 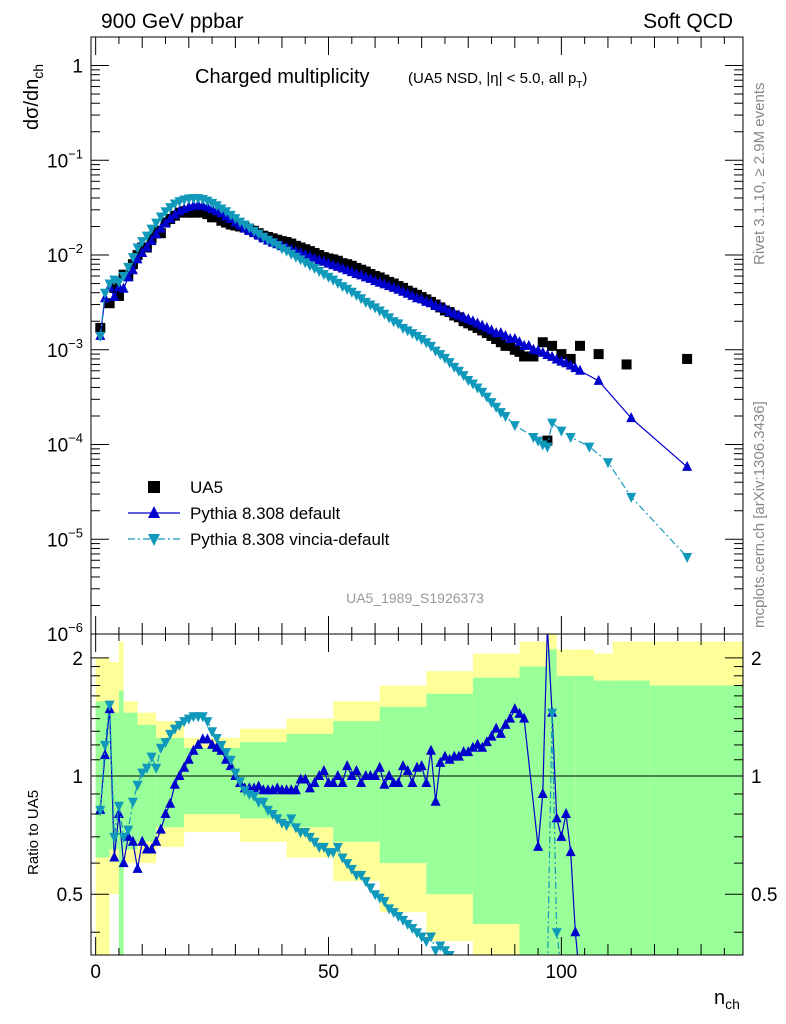 I want to click on y-tick-label-main: 10⁻², so click(x=65, y=254).